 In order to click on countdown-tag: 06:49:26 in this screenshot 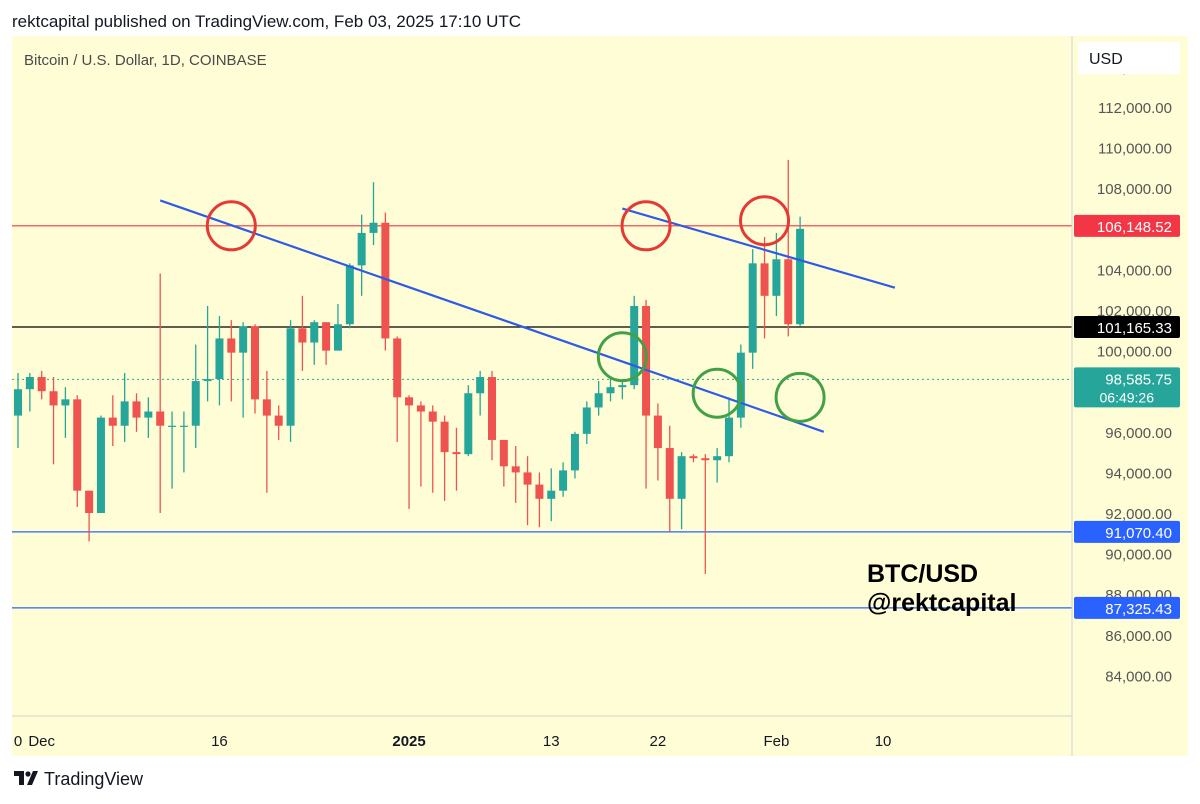, I will do `click(1127, 397)`.